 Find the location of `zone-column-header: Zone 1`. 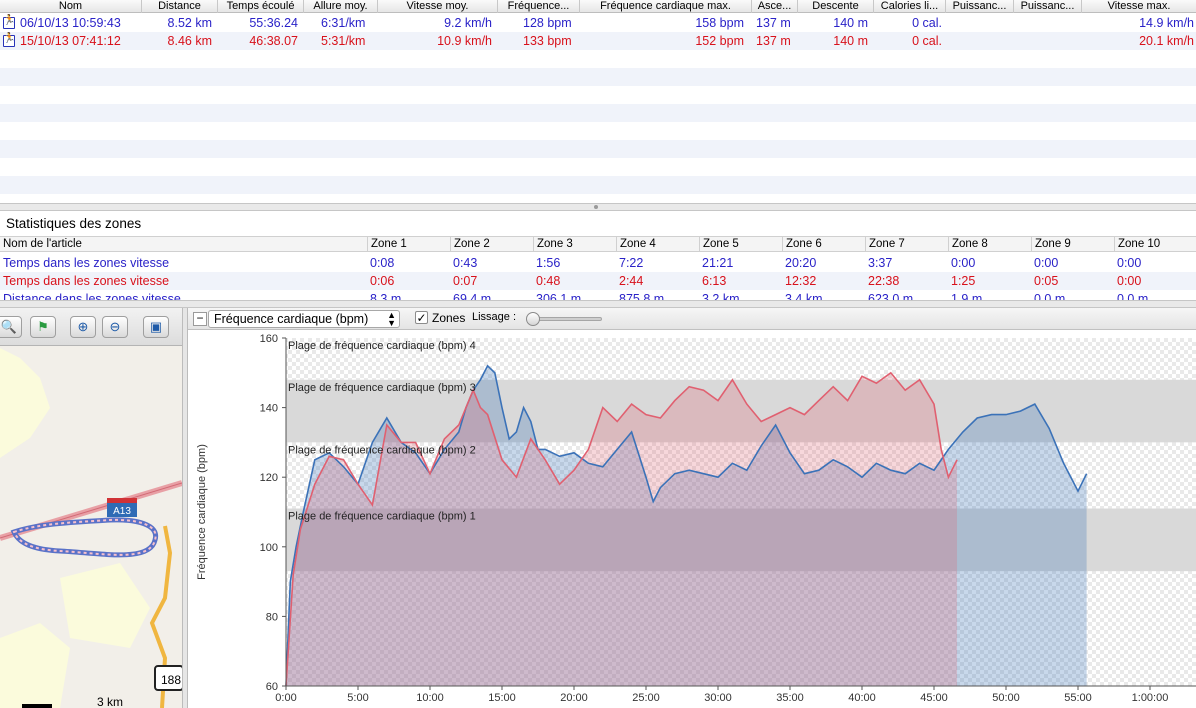

zone-column-header: Zone 1 is located at coordinates (387, 244).